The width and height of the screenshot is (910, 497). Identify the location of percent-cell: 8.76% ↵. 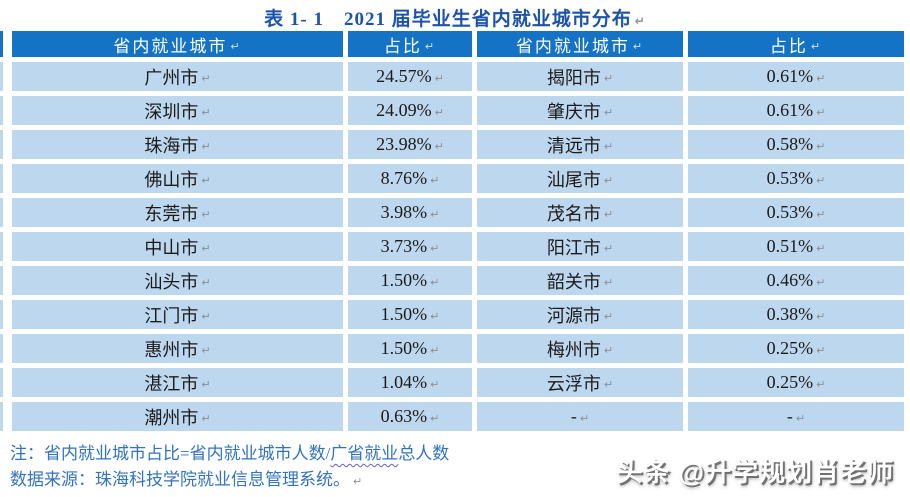
(410, 178).